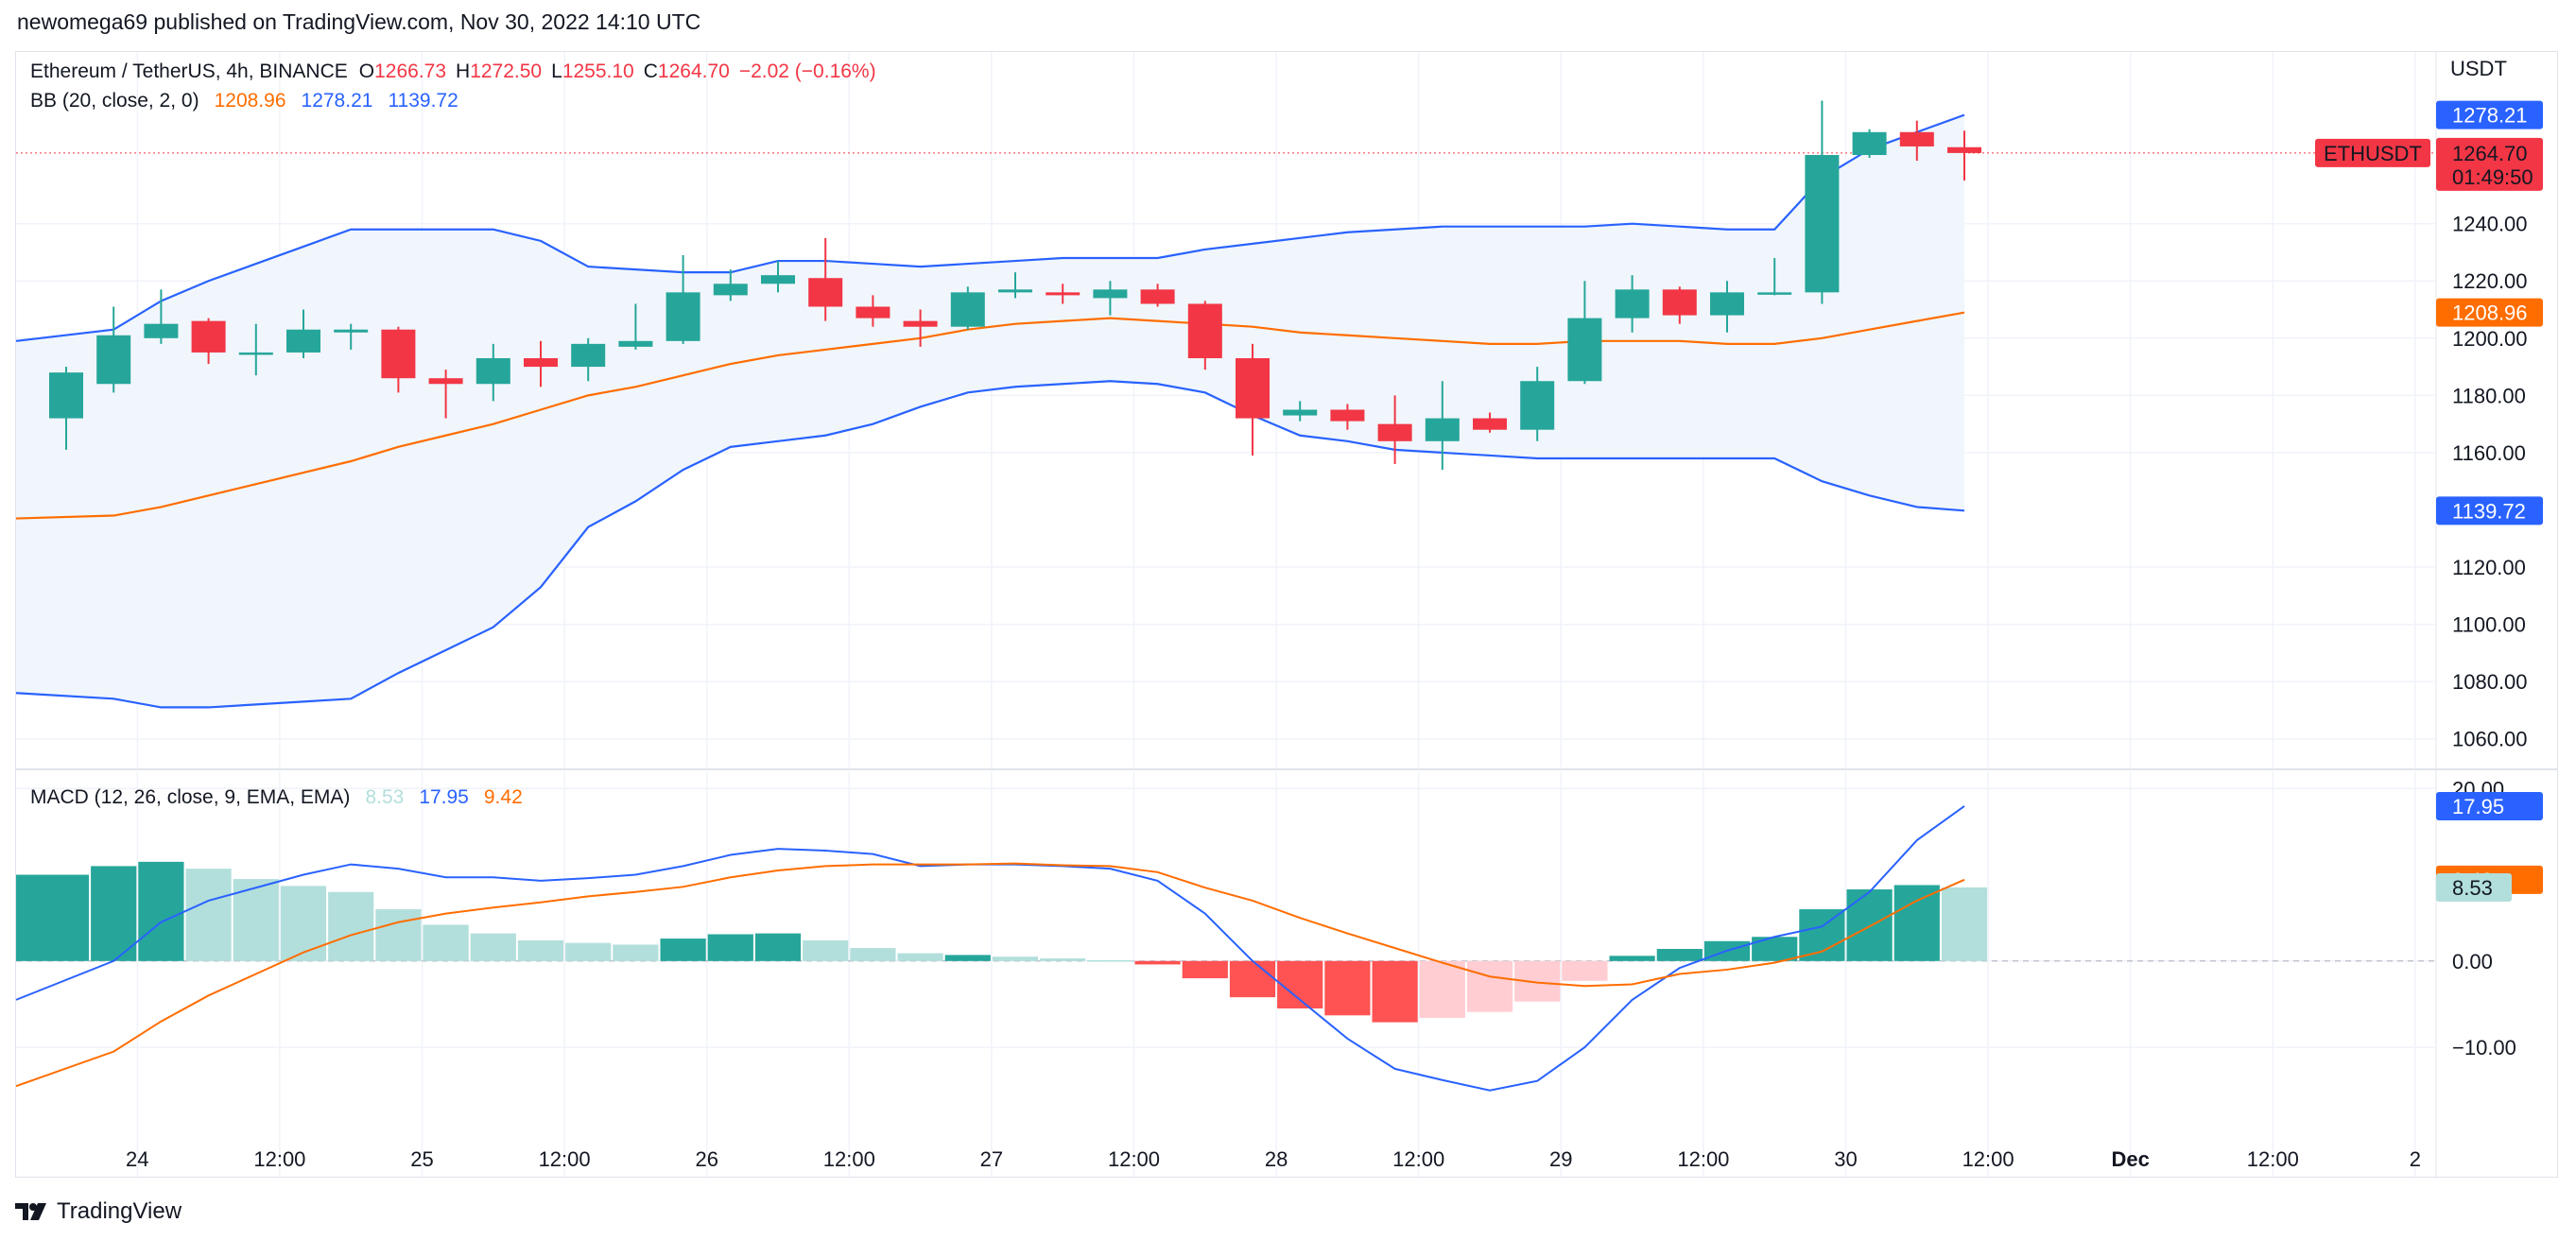  What do you see at coordinates (423, 101) in the screenshot?
I see `bb-lower-value: 1139.72` at bounding box center [423, 101].